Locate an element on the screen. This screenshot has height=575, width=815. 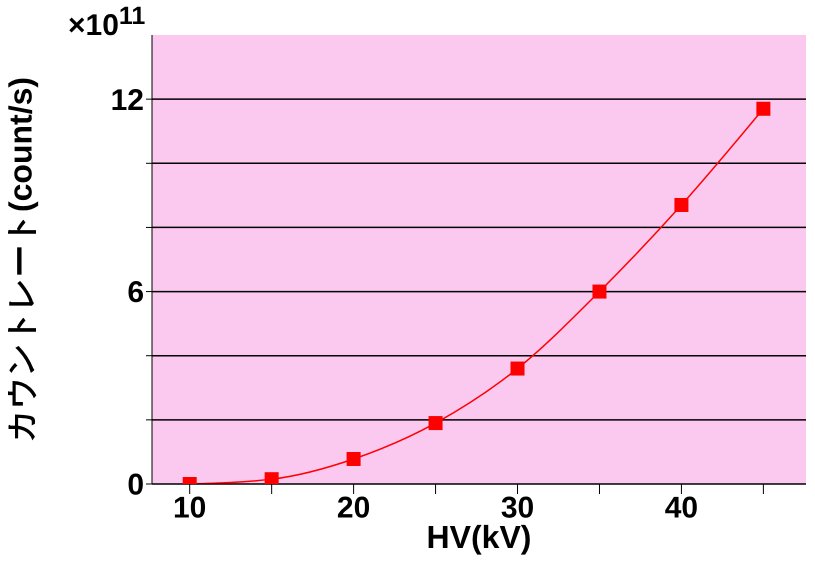
x-tick-label: 40 is located at coordinates (681, 507).